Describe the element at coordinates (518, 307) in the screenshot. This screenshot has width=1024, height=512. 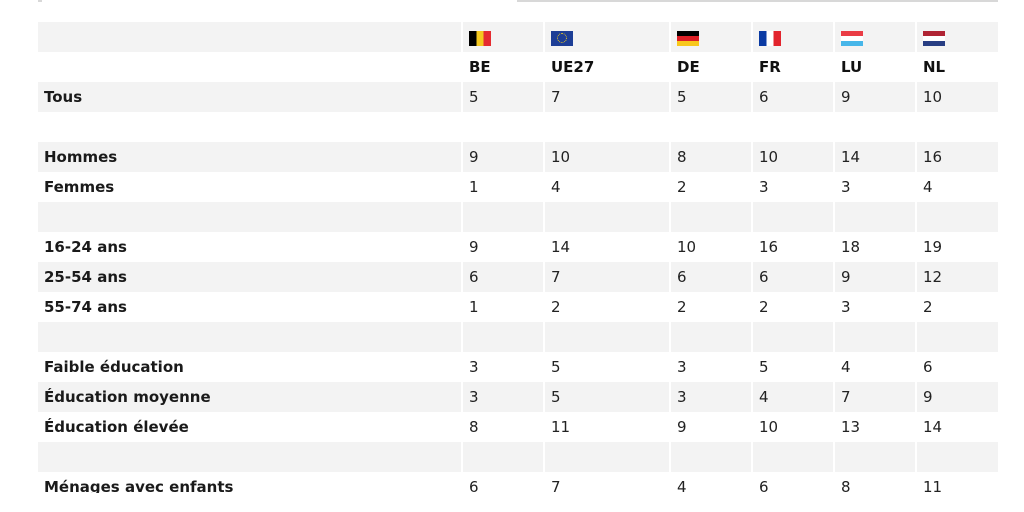
I see `table-row: 55-74 ans 1 2 2 2 3 2` at that location.